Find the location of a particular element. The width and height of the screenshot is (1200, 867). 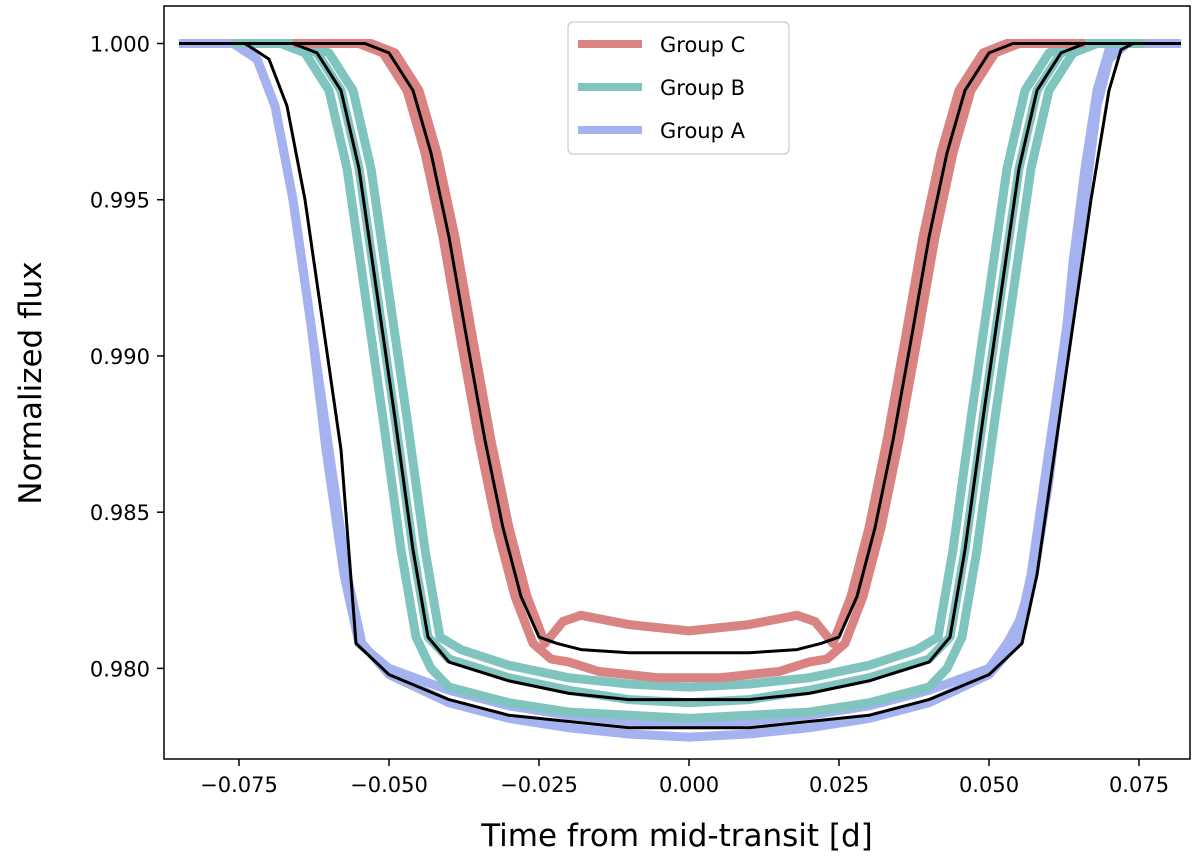

y-tick-label: 0.995 is located at coordinates (120, 201).